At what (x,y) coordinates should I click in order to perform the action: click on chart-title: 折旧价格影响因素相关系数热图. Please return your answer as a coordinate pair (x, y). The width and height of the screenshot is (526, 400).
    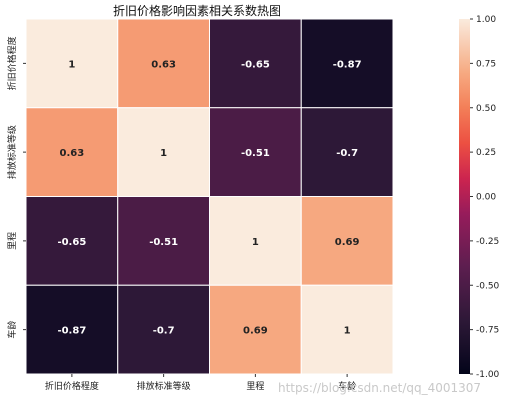
    Looking at the image, I should click on (197, 10).